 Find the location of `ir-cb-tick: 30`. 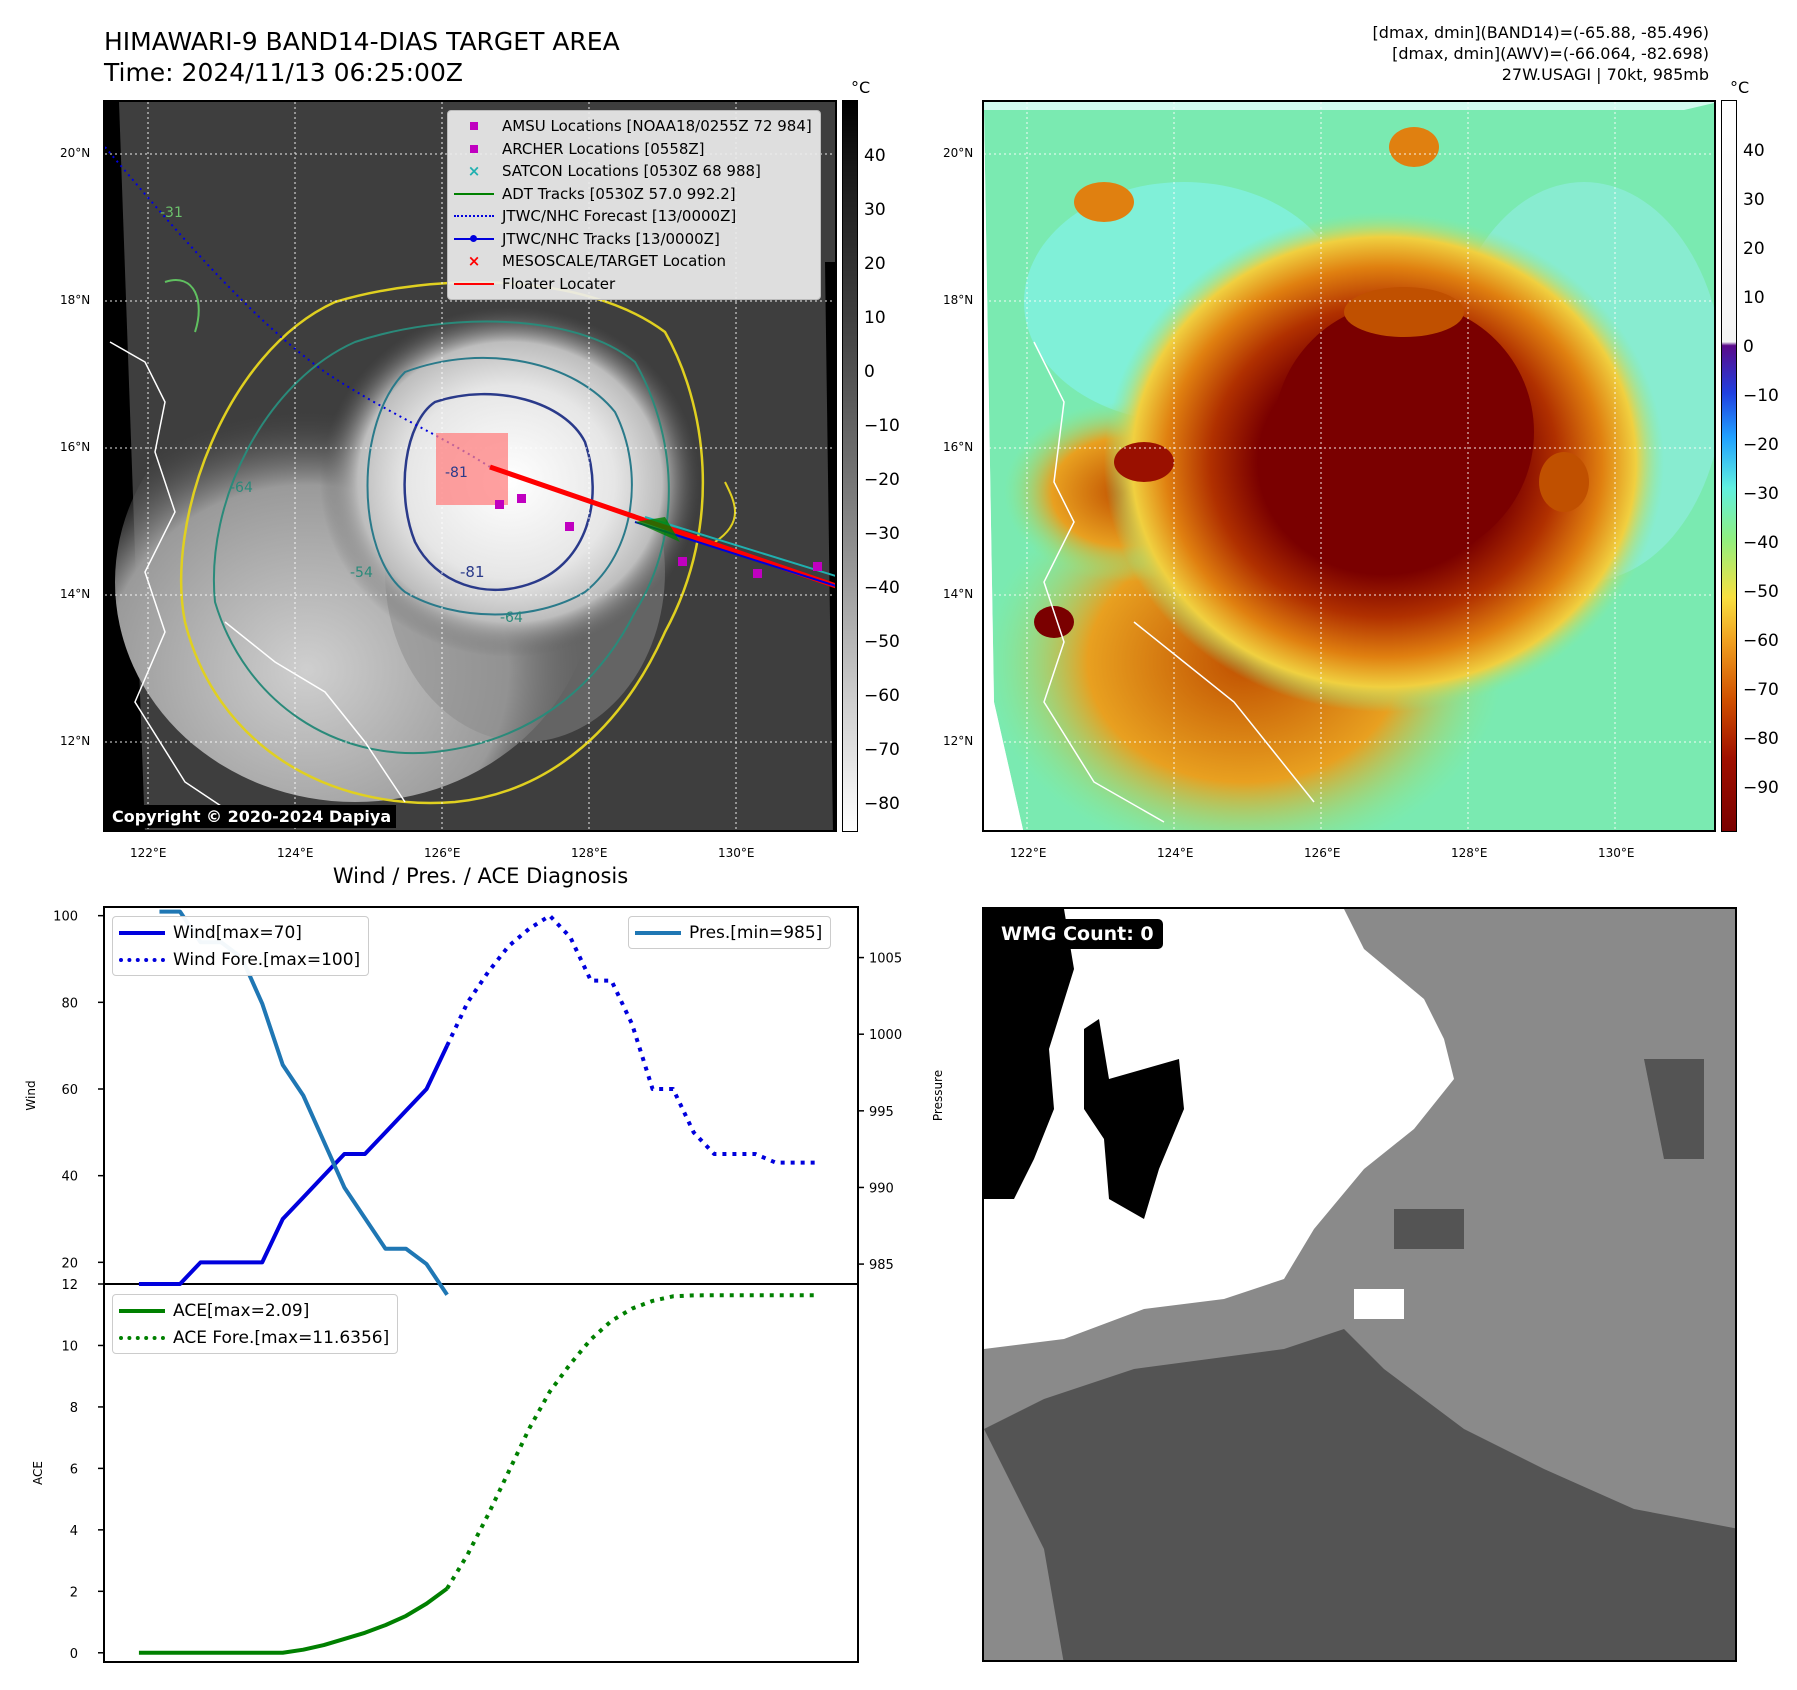

ir-cb-tick: 30 is located at coordinates (875, 210).